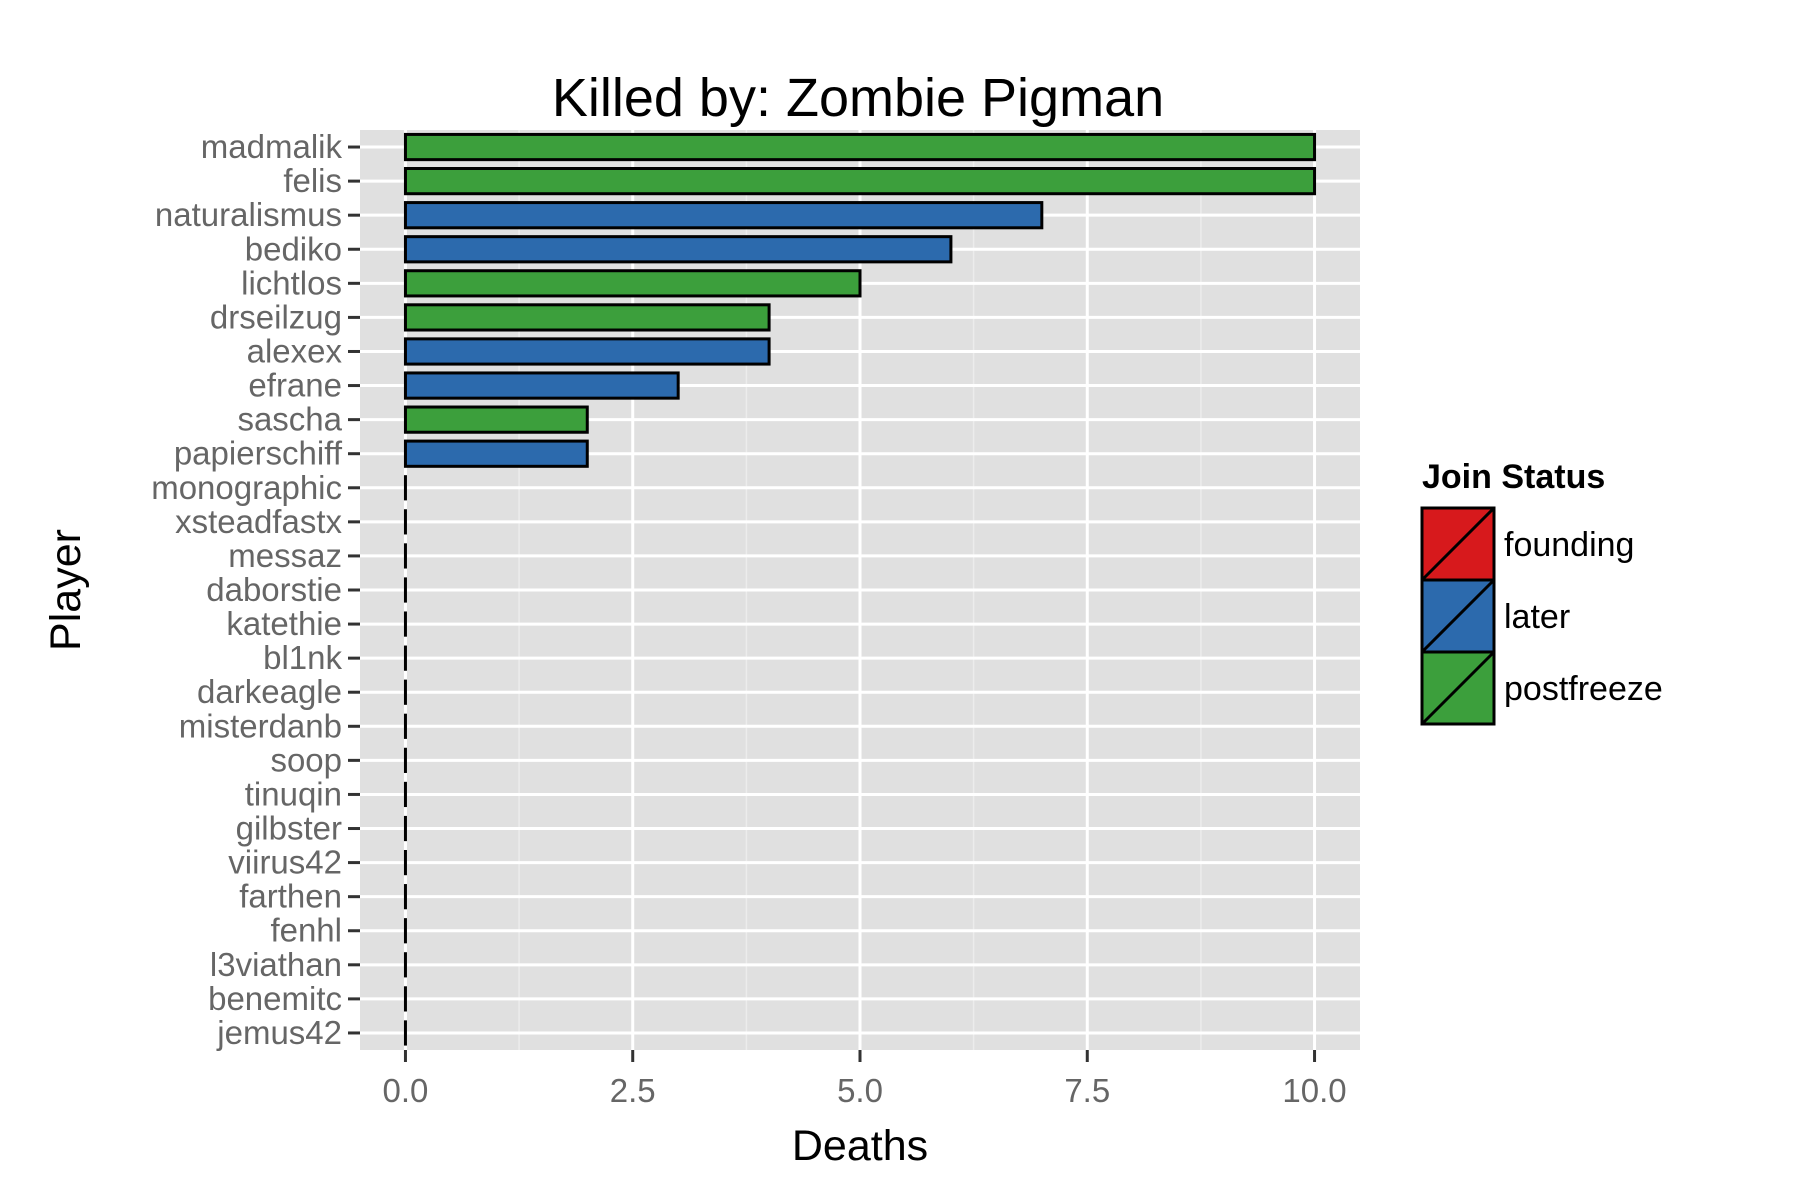 The image size is (1800, 1200). I want to click on y-tick-label: lichtlos, so click(291, 282).